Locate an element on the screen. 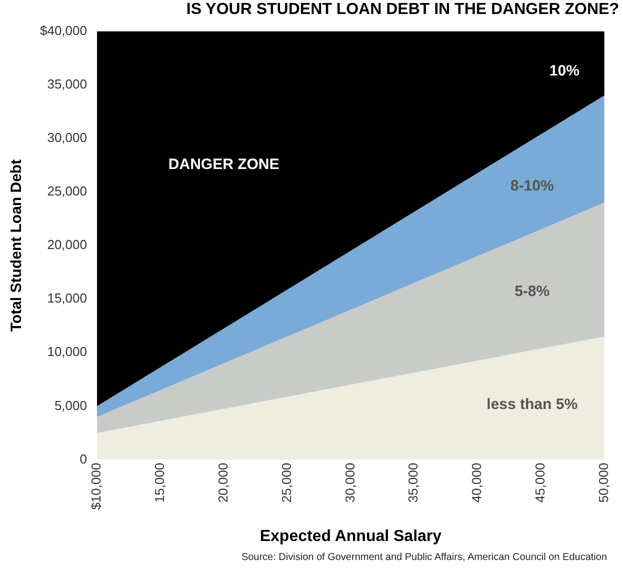 Image resolution: width=623 pixels, height=577 pixels. x-tick-label: 35,000 is located at coordinates (413, 482).